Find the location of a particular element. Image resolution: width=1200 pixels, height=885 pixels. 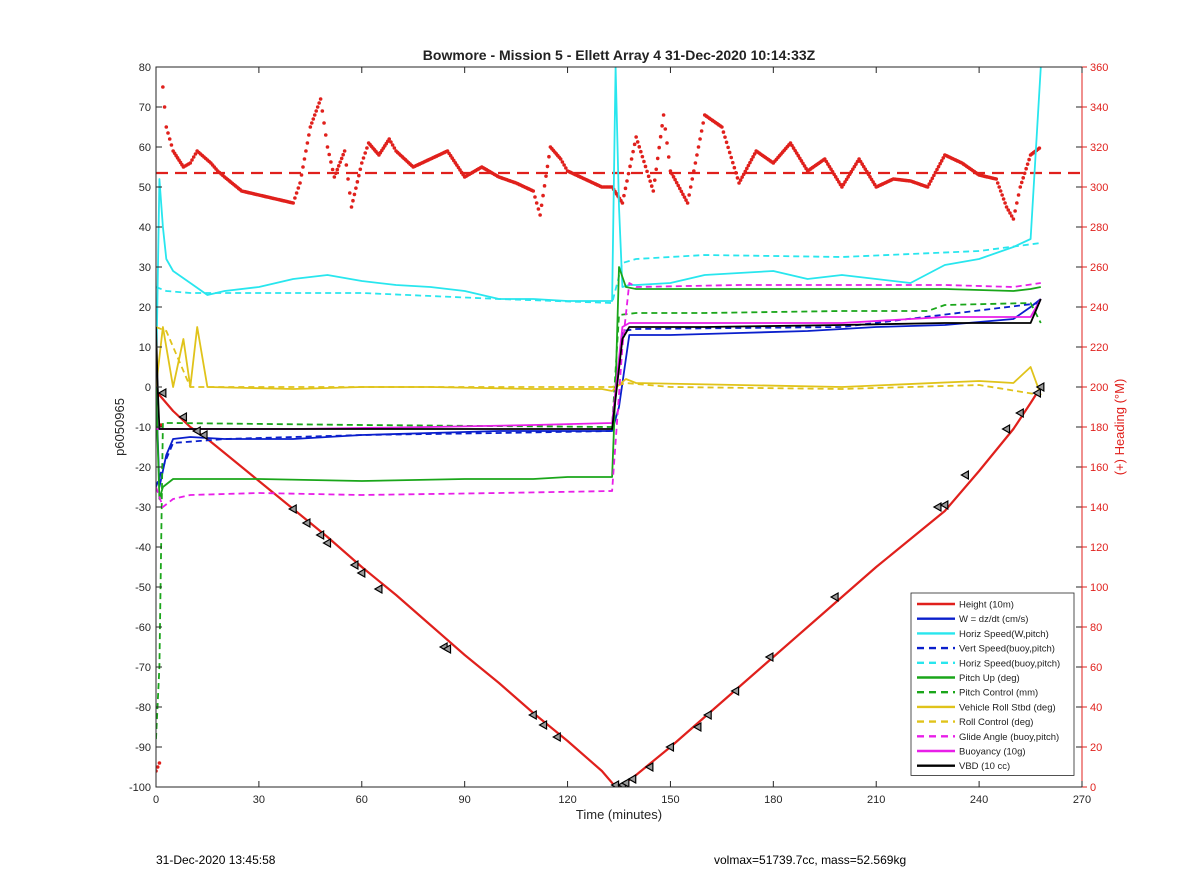

legend-box is located at coordinates (992, 684).